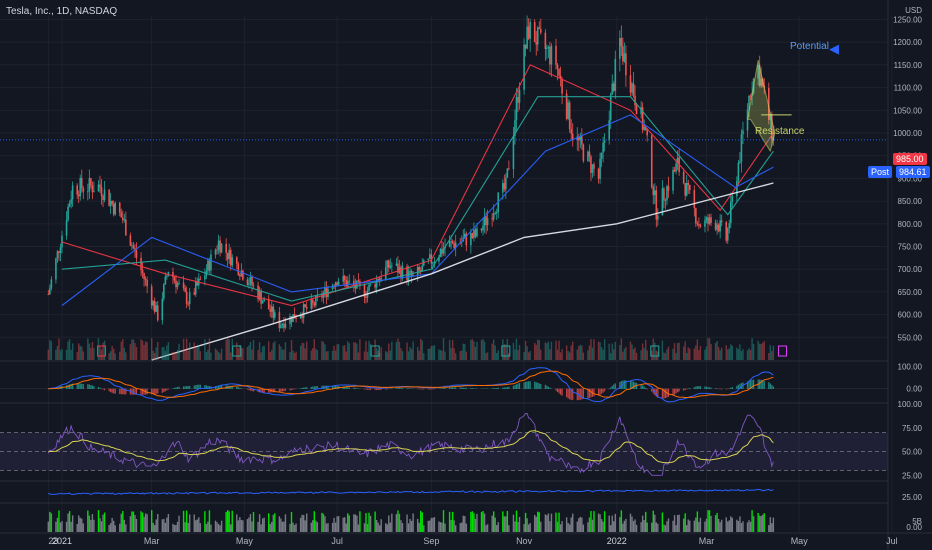 This screenshot has height=550, width=932. Describe the element at coordinates (908, 88) in the screenshot. I see `price-axis-tick: 1100.00` at that location.